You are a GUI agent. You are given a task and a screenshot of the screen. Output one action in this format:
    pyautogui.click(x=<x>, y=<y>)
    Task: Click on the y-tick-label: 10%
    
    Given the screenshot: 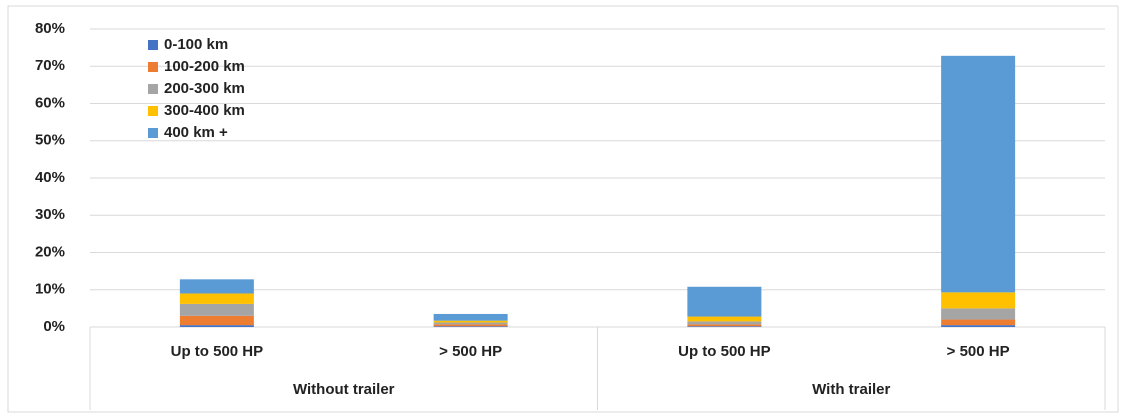 What is the action you would take?
    pyautogui.click(x=50, y=289)
    